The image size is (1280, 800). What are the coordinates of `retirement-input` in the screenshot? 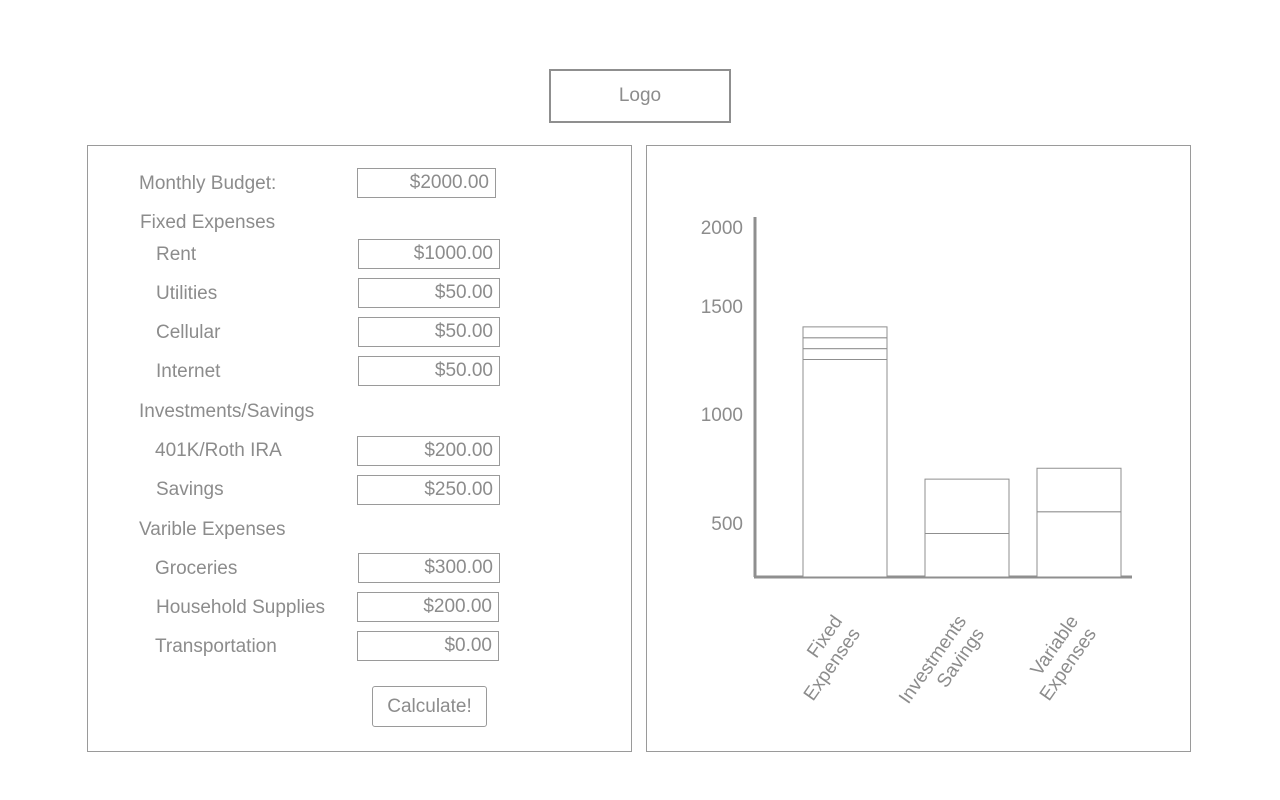 It's located at (428, 451).